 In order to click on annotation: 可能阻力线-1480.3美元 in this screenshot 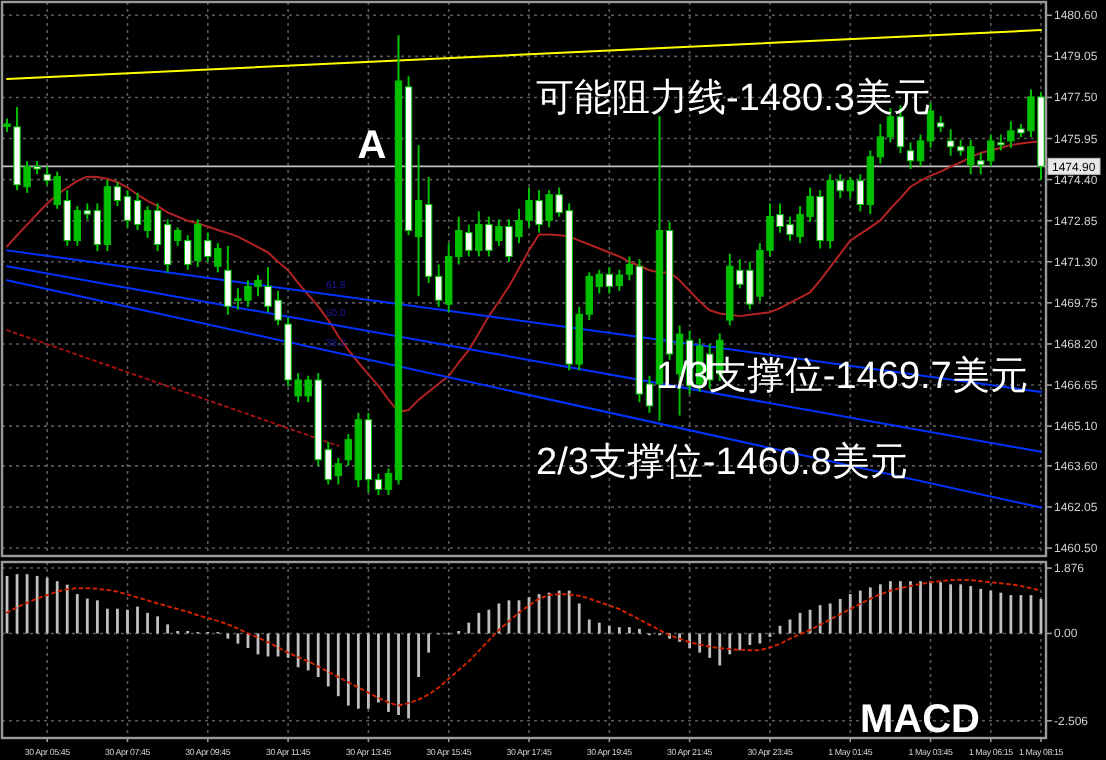, I will do `click(733, 98)`.